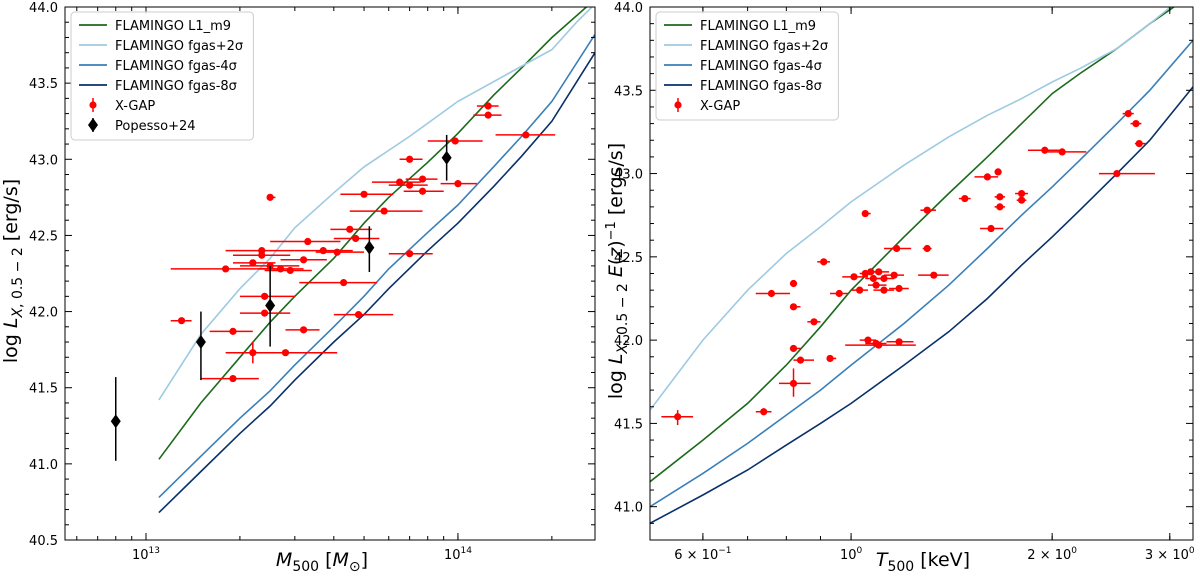 This screenshot has height=576, width=1200. I want to click on right-x-axis-label: T500 [keV], so click(923, 562).